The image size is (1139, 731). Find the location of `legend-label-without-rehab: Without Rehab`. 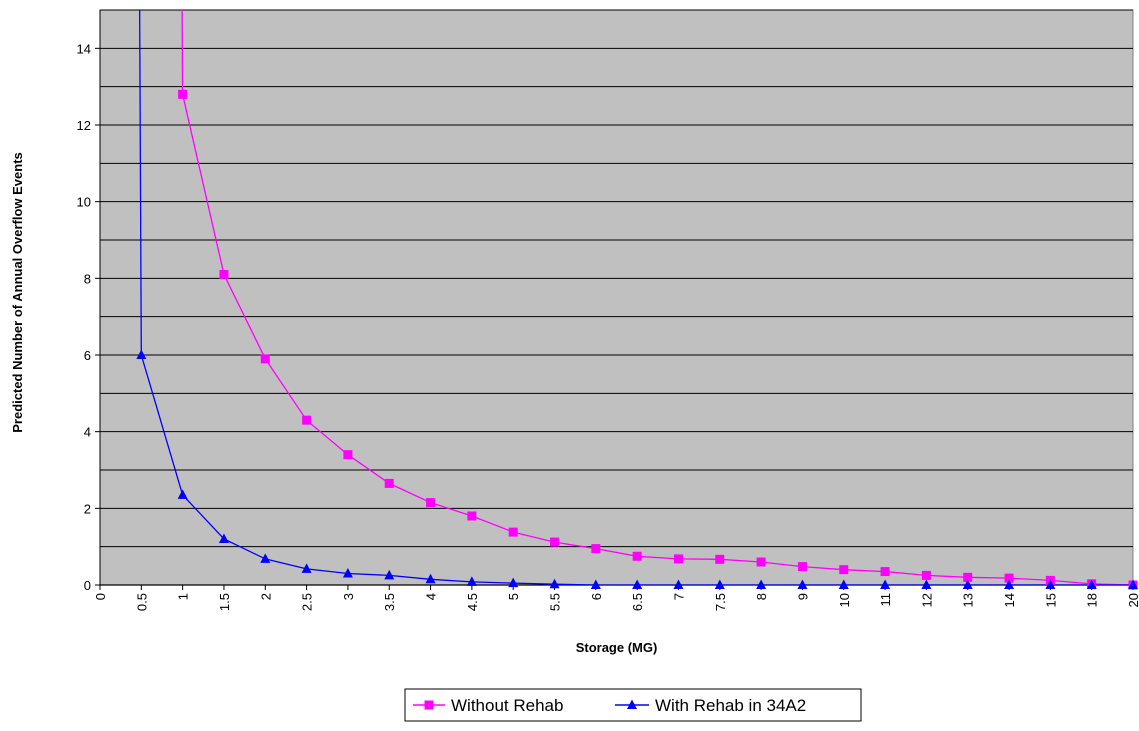

legend-label-without-rehab: Without Rehab is located at coordinates (507, 705).